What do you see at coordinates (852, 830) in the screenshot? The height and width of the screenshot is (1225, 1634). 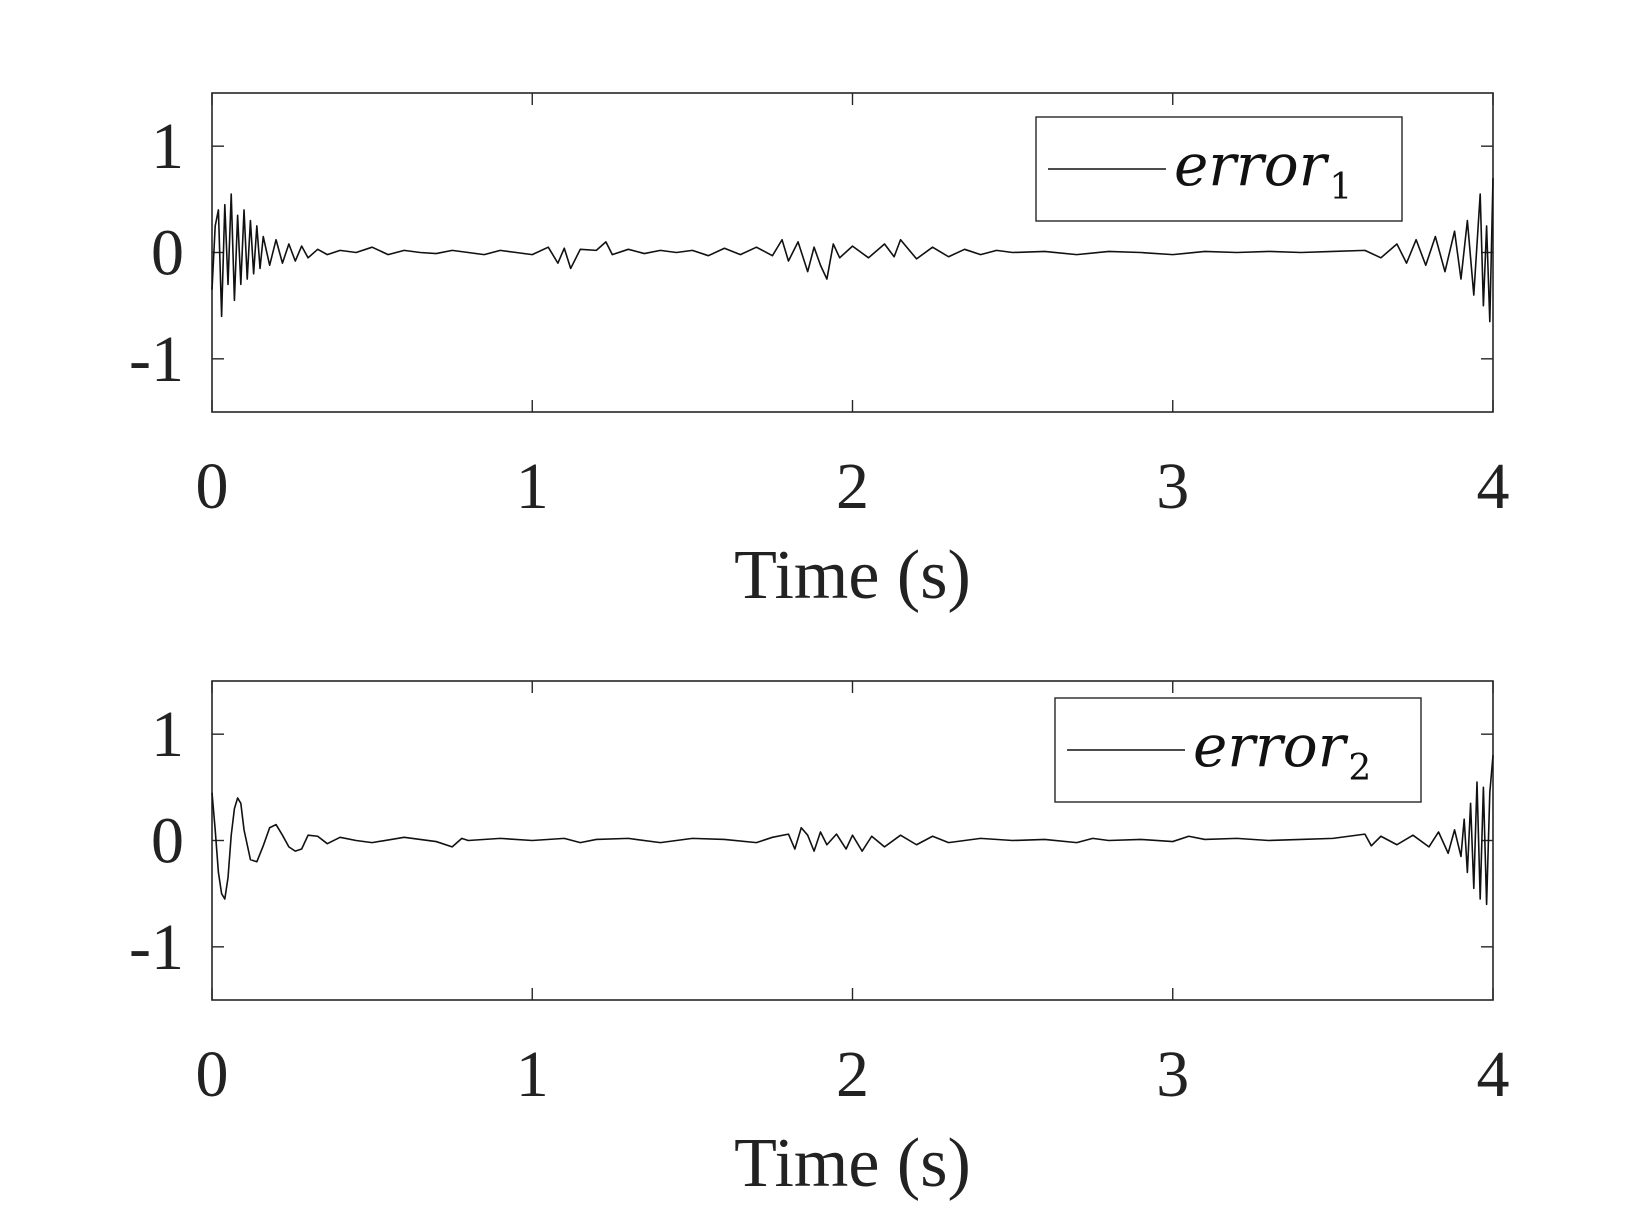 I see `series-line-error2` at bounding box center [852, 830].